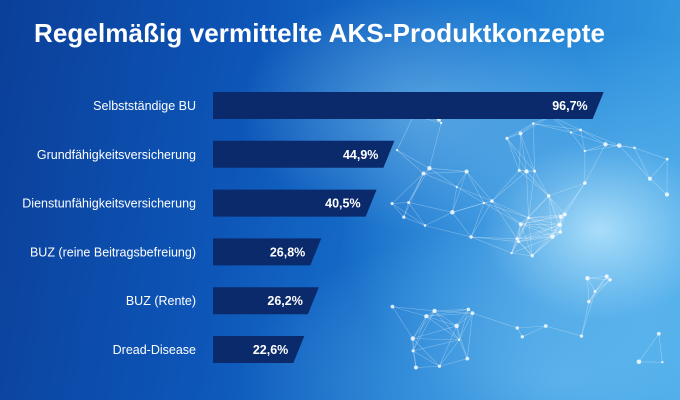 The height and width of the screenshot is (400, 680). I want to click on value-label: 96,7%, so click(569, 106).